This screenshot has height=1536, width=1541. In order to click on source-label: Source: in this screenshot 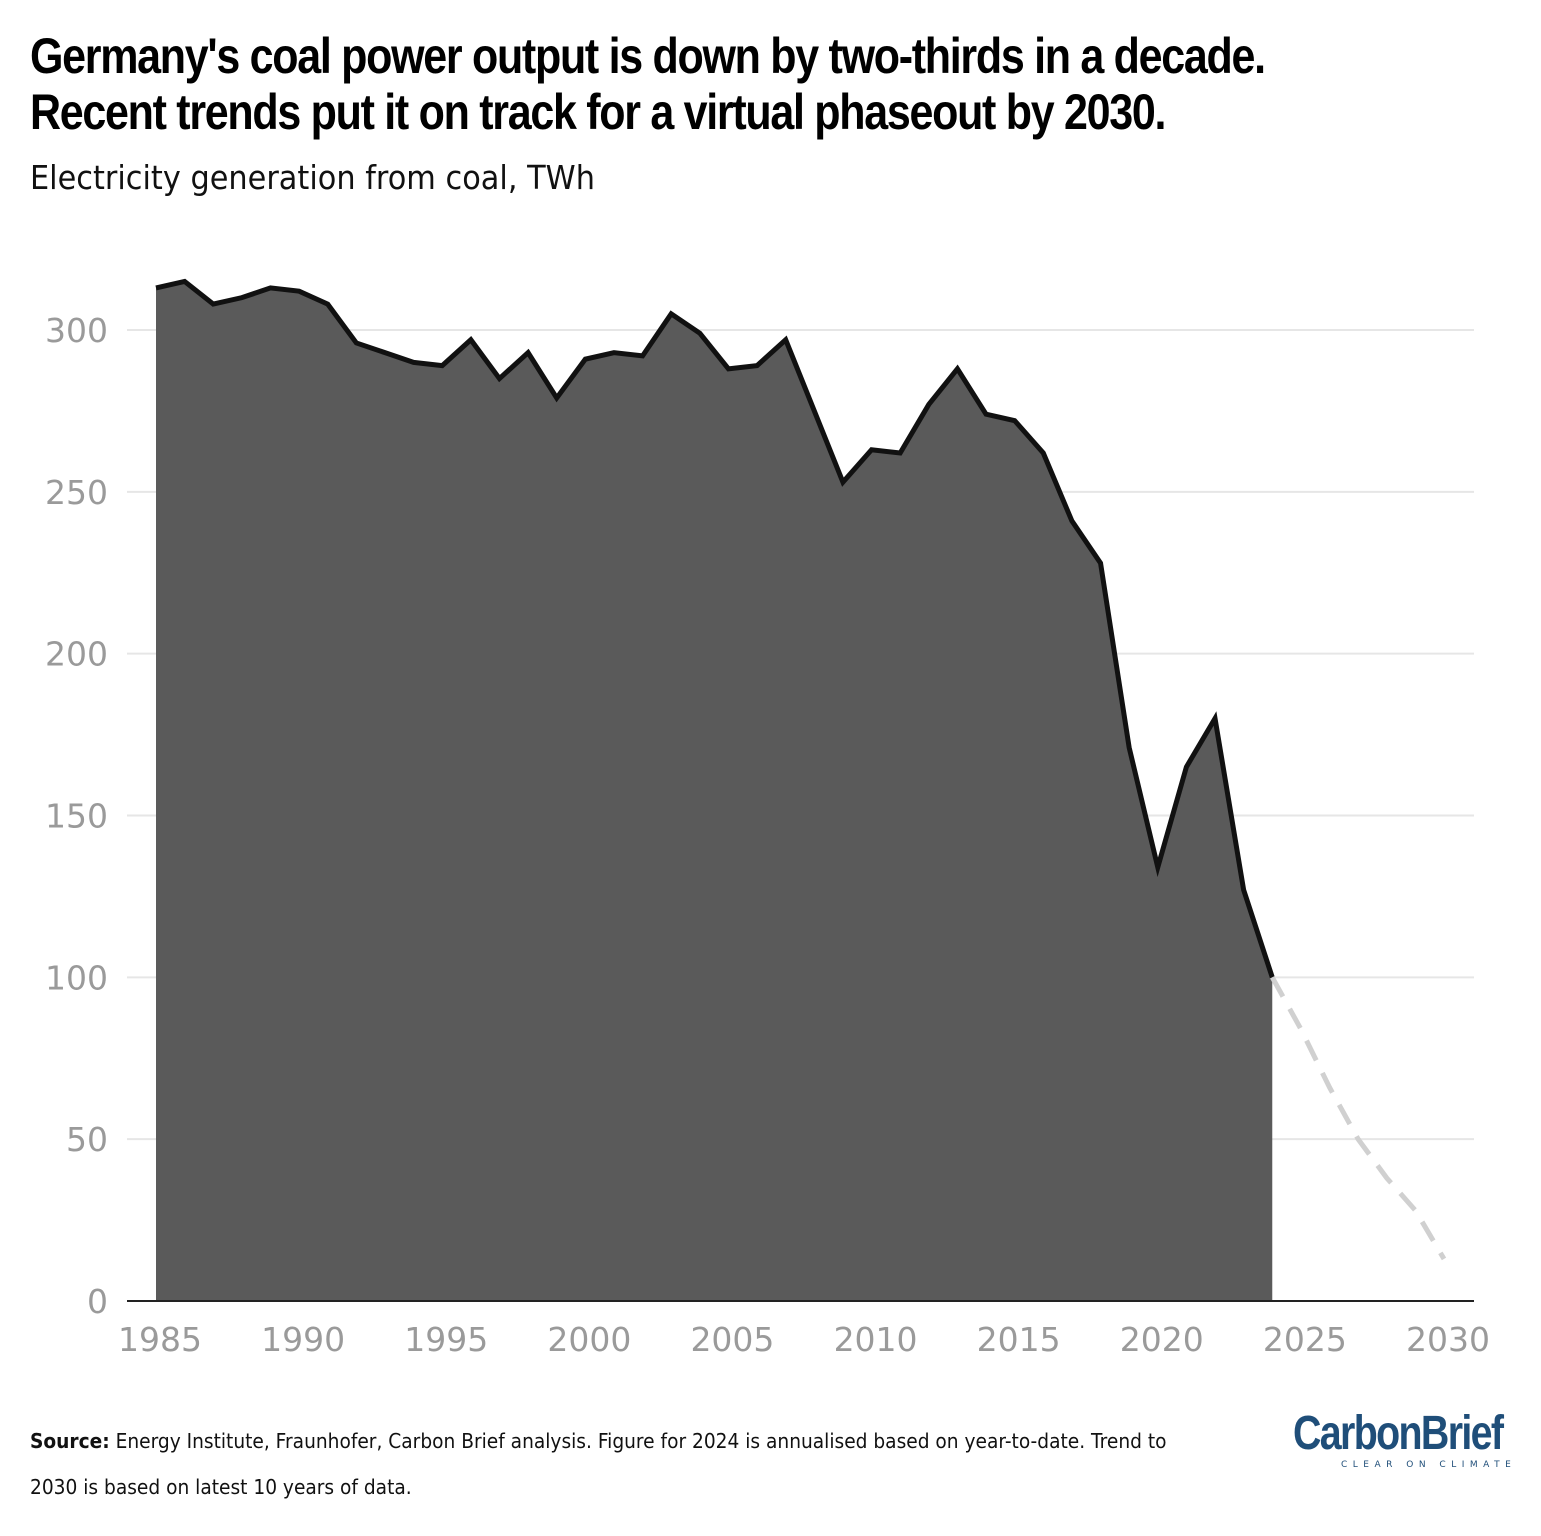, I will do `click(70, 1441)`.